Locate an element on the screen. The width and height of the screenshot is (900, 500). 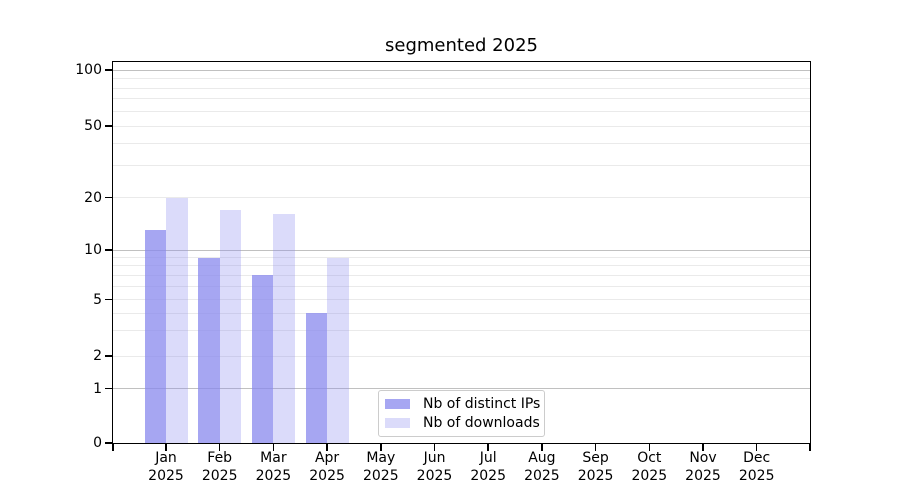
bar-downloads-mar is located at coordinates (284, 328).